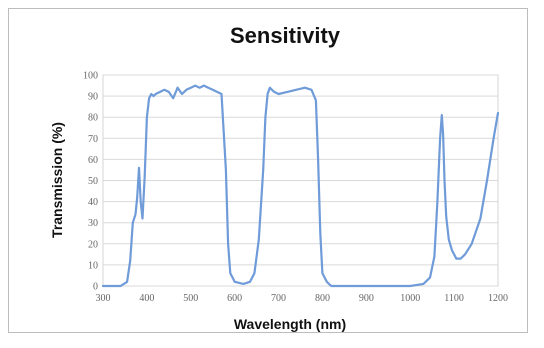  I want to click on y-tick-labels: 0 10 20 30 40 50 60 70 80 90 100, so click(90, 182).